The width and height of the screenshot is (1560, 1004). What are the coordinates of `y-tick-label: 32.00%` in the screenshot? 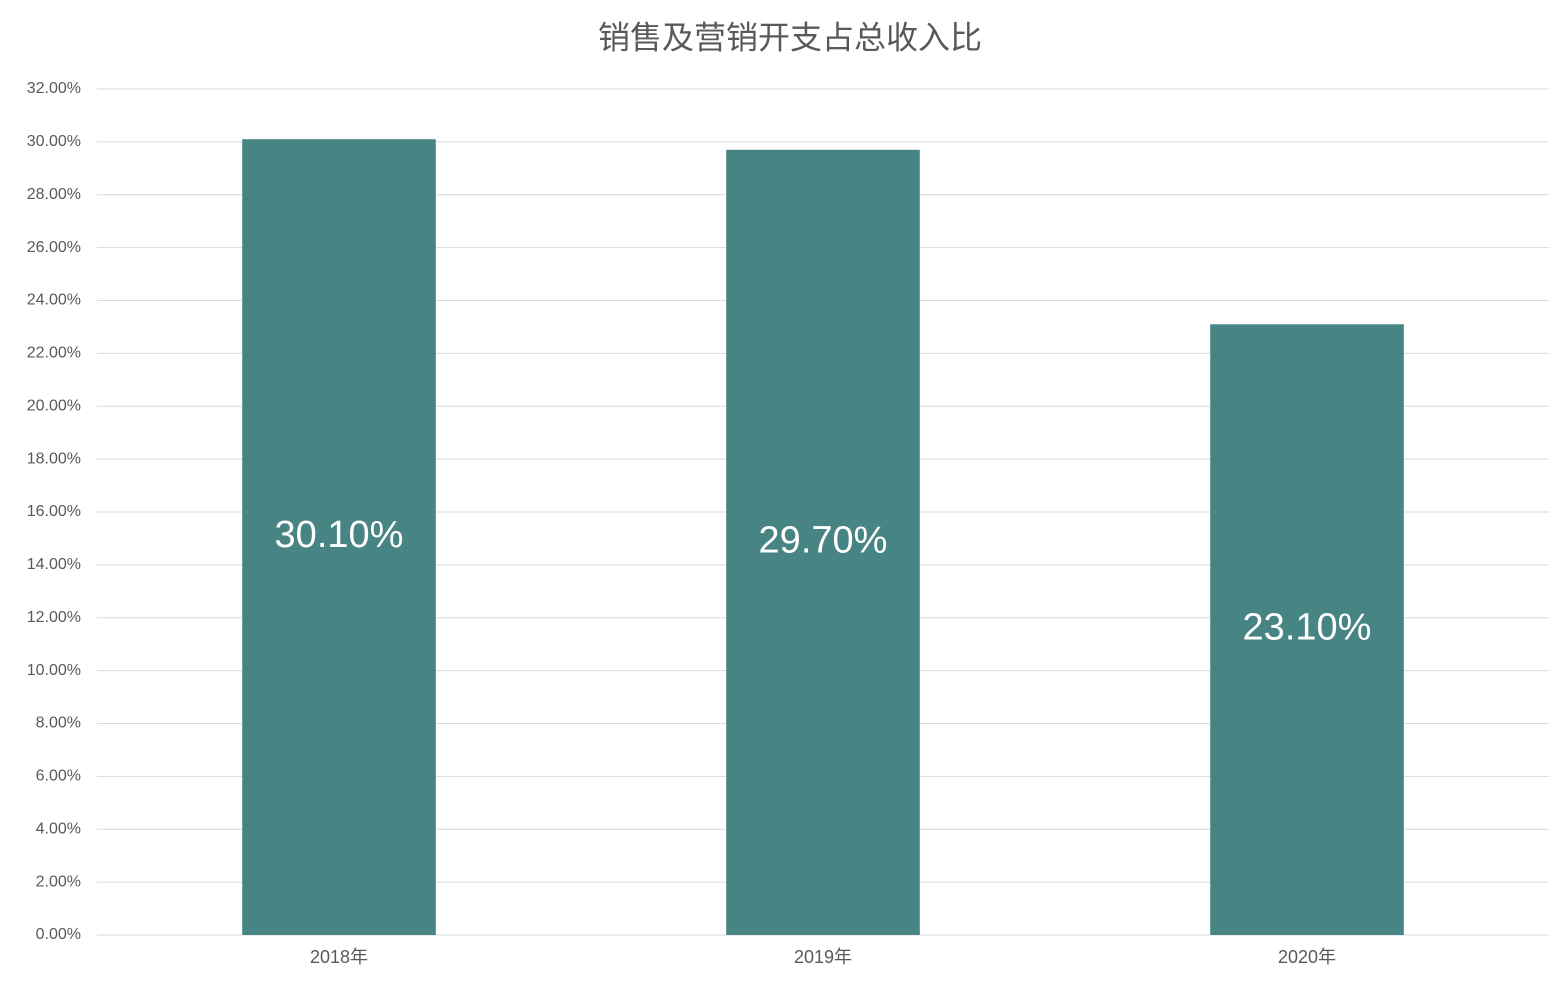 It's located at (54, 88).